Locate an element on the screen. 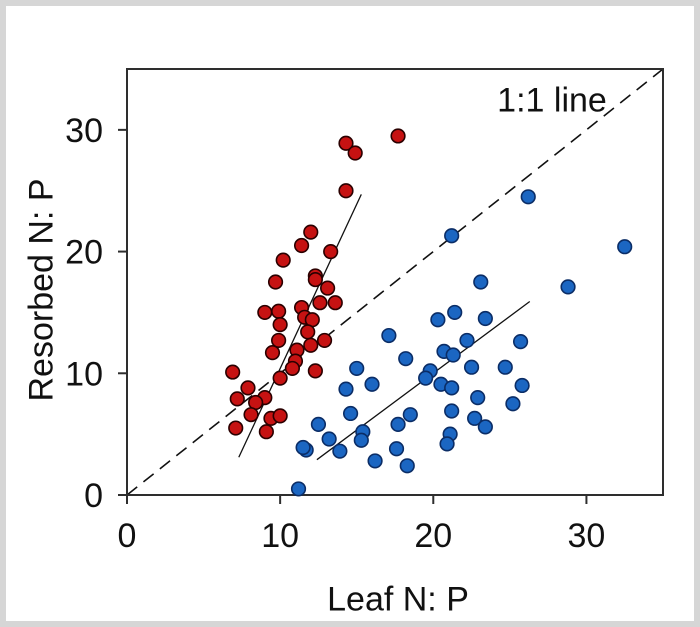  series-red-group is located at coordinates (315, 284).